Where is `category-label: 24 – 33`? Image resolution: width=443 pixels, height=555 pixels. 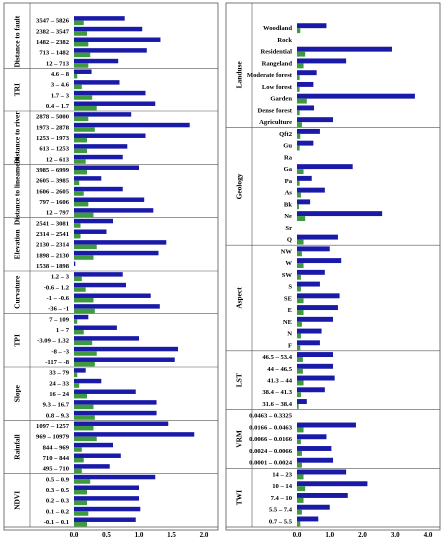 category-label: 24 – 33 is located at coordinates (59, 383).